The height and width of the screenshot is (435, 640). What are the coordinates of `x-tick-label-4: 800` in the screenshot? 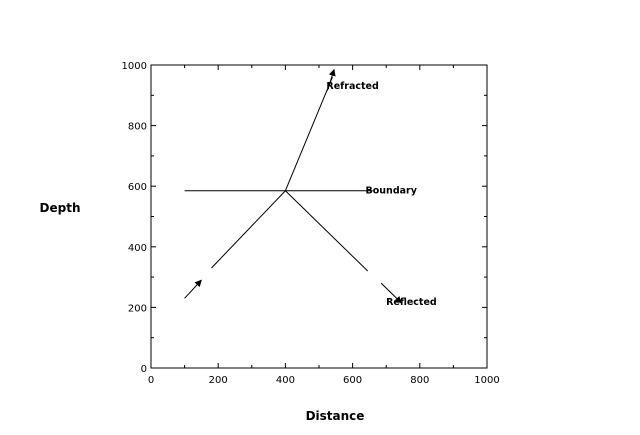 It's located at (419, 380).